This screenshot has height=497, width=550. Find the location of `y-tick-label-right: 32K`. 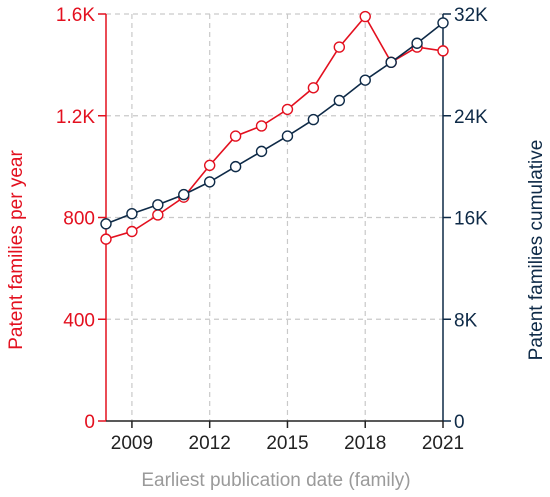

y-tick-label-right: 32K is located at coordinates (471, 15).